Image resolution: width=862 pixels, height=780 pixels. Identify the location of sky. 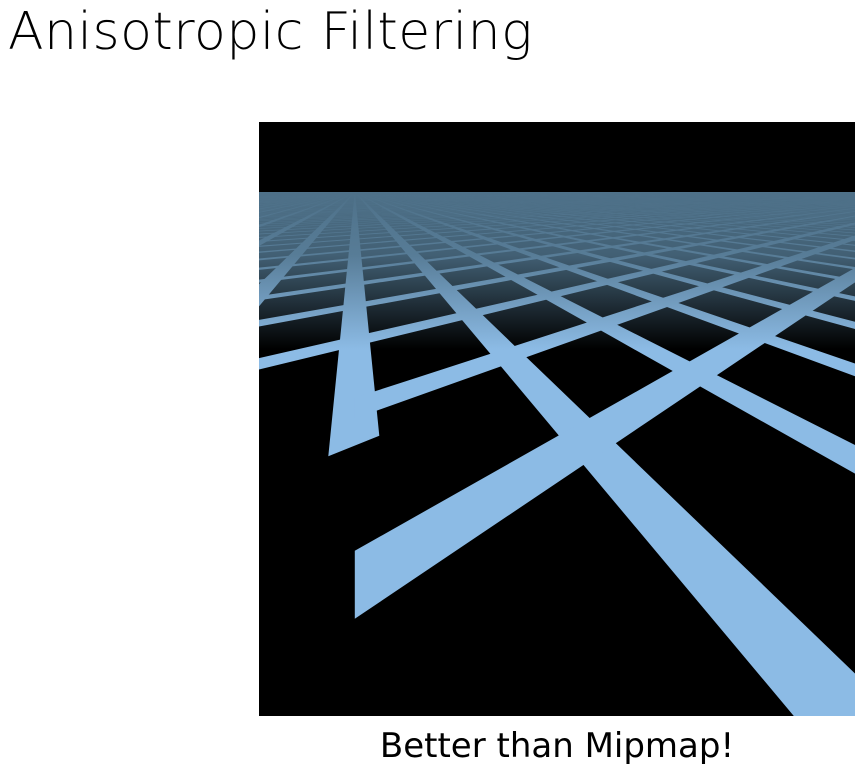
(557, 157).